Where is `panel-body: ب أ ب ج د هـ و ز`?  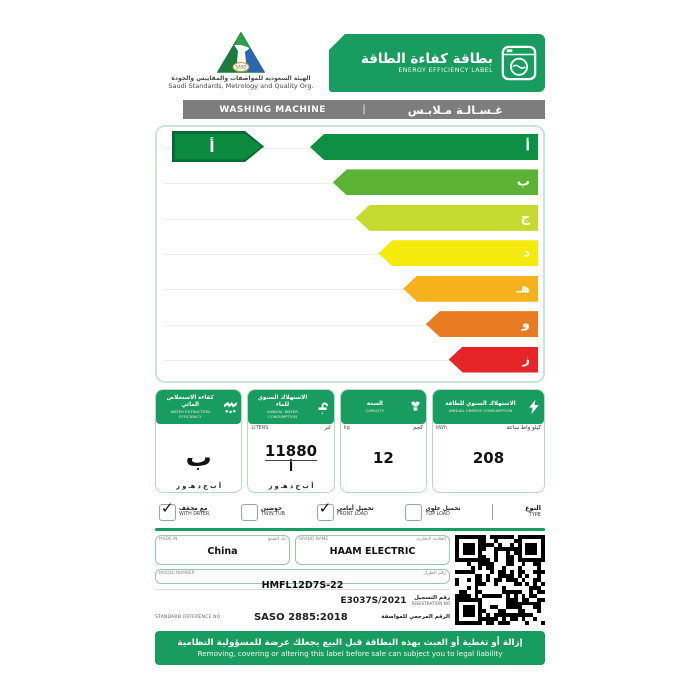 panel-body: ب أ ب ج د هـ و ز is located at coordinates (198, 458).